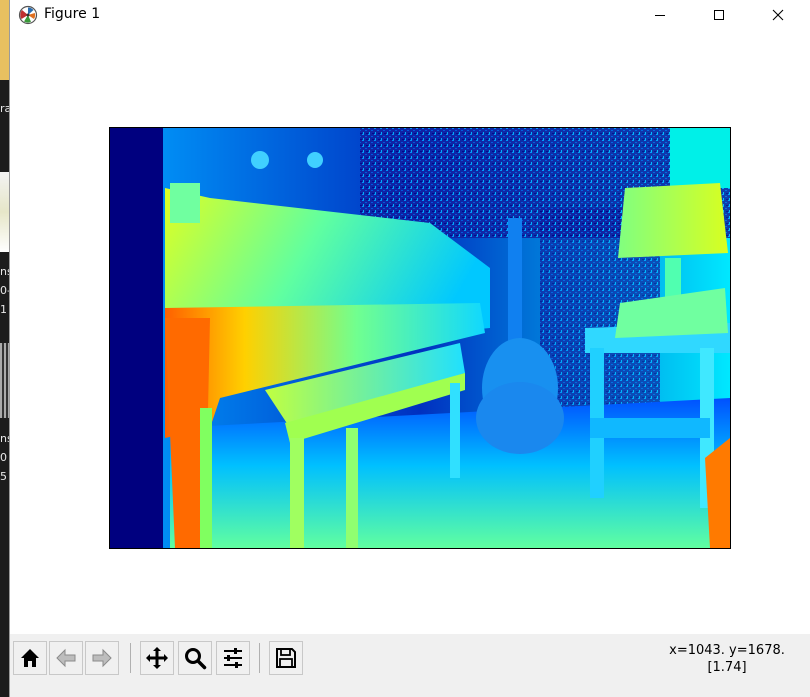 The image size is (810, 697). I want to click on configure-subplots-button, so click(233, 658).